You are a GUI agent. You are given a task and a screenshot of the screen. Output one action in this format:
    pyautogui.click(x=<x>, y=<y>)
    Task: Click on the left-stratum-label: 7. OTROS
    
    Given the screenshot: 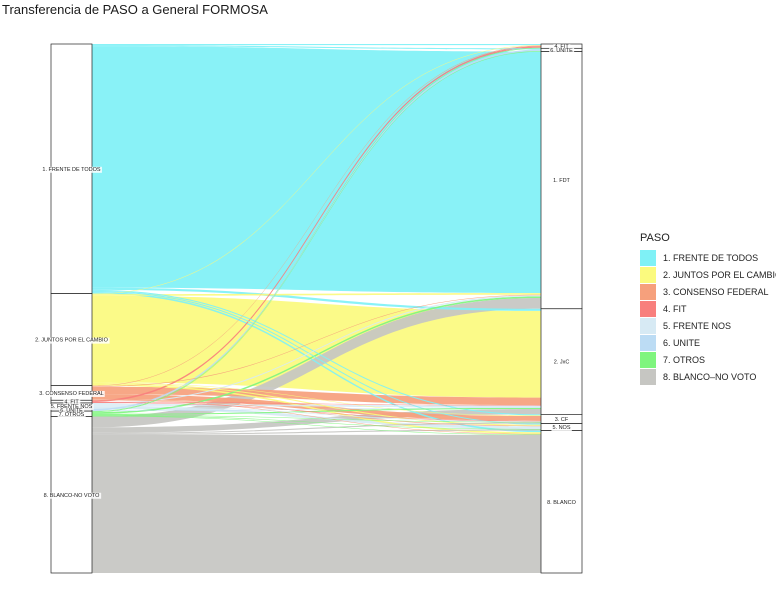 What is the action you would take?
    pyautogui.click(x=72, y=415)
    